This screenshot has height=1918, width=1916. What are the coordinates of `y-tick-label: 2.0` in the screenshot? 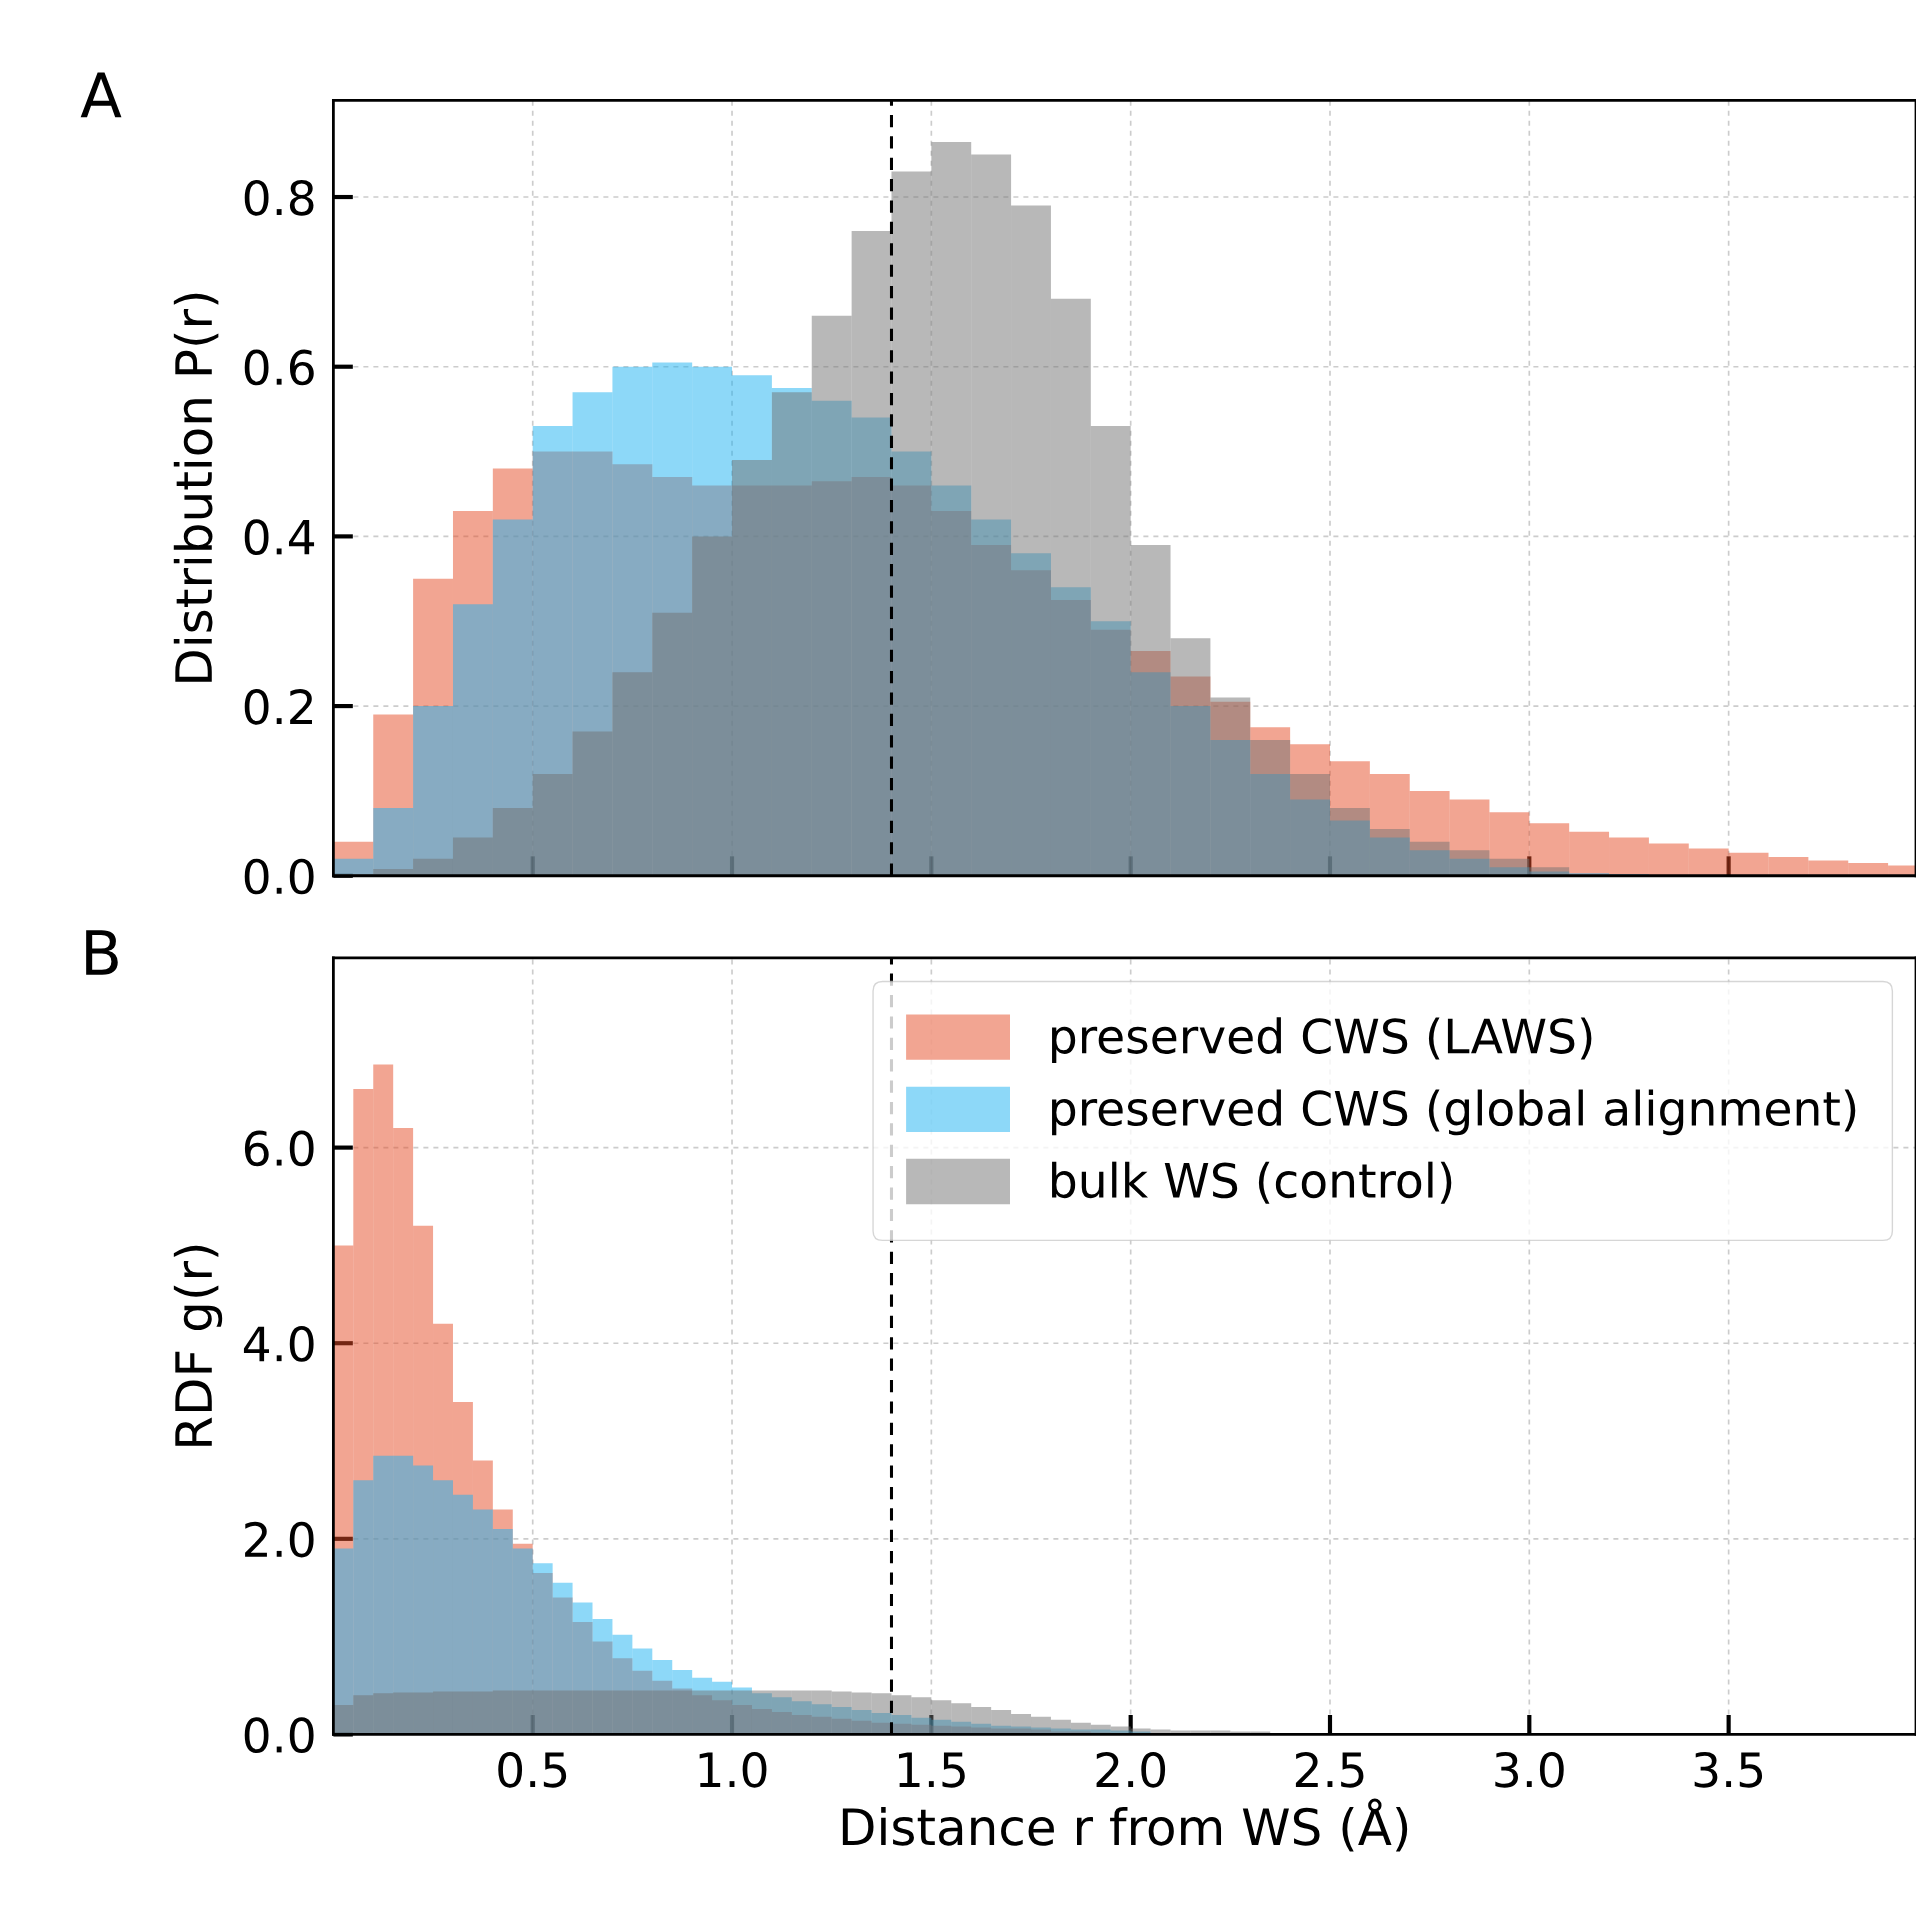 It's located at (279, 1539).